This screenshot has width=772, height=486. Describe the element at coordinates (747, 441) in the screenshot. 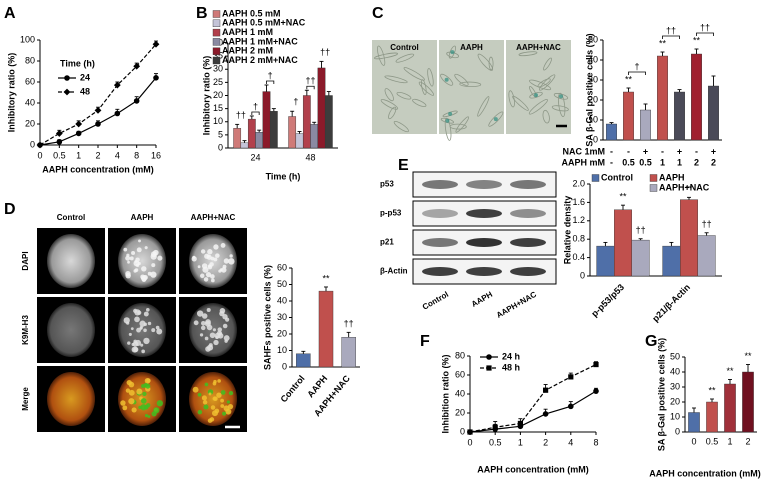

I see `x-tick-label: 2` at that location.